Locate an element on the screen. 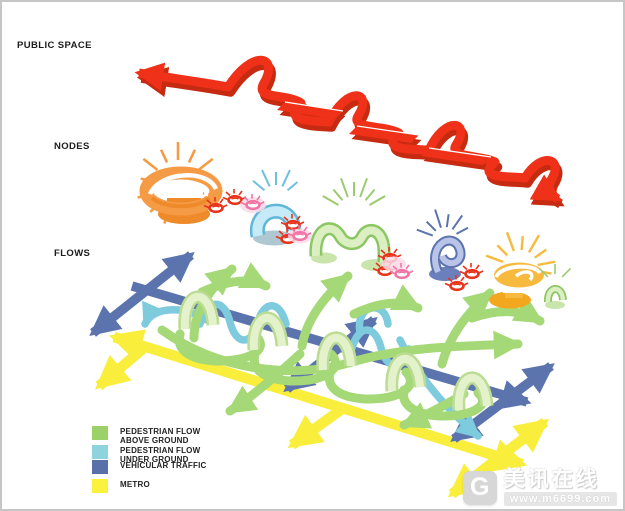  label-nodes: NODES is located at coordinates (72, 146).